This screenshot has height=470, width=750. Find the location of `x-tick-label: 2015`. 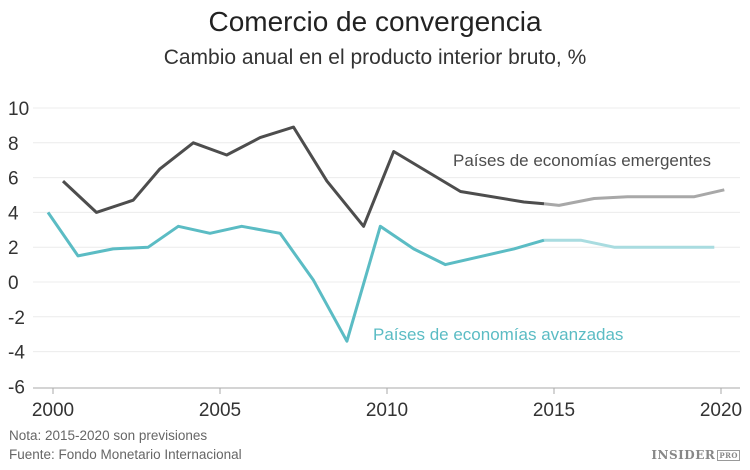

x-tick-label: 2015 is located at coordinates (554, 410).